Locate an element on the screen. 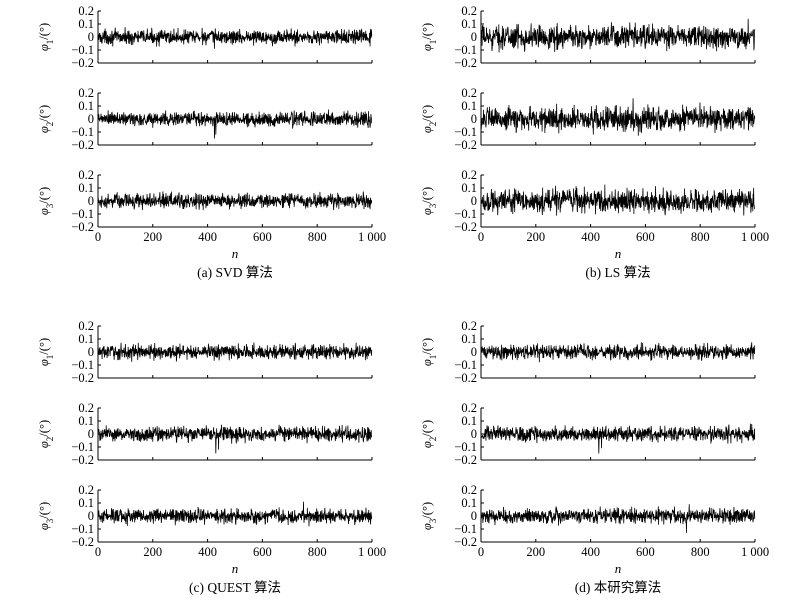 The image size is (800, 603). x-tick-label: 1 000 is located at coordinates (755, 552).